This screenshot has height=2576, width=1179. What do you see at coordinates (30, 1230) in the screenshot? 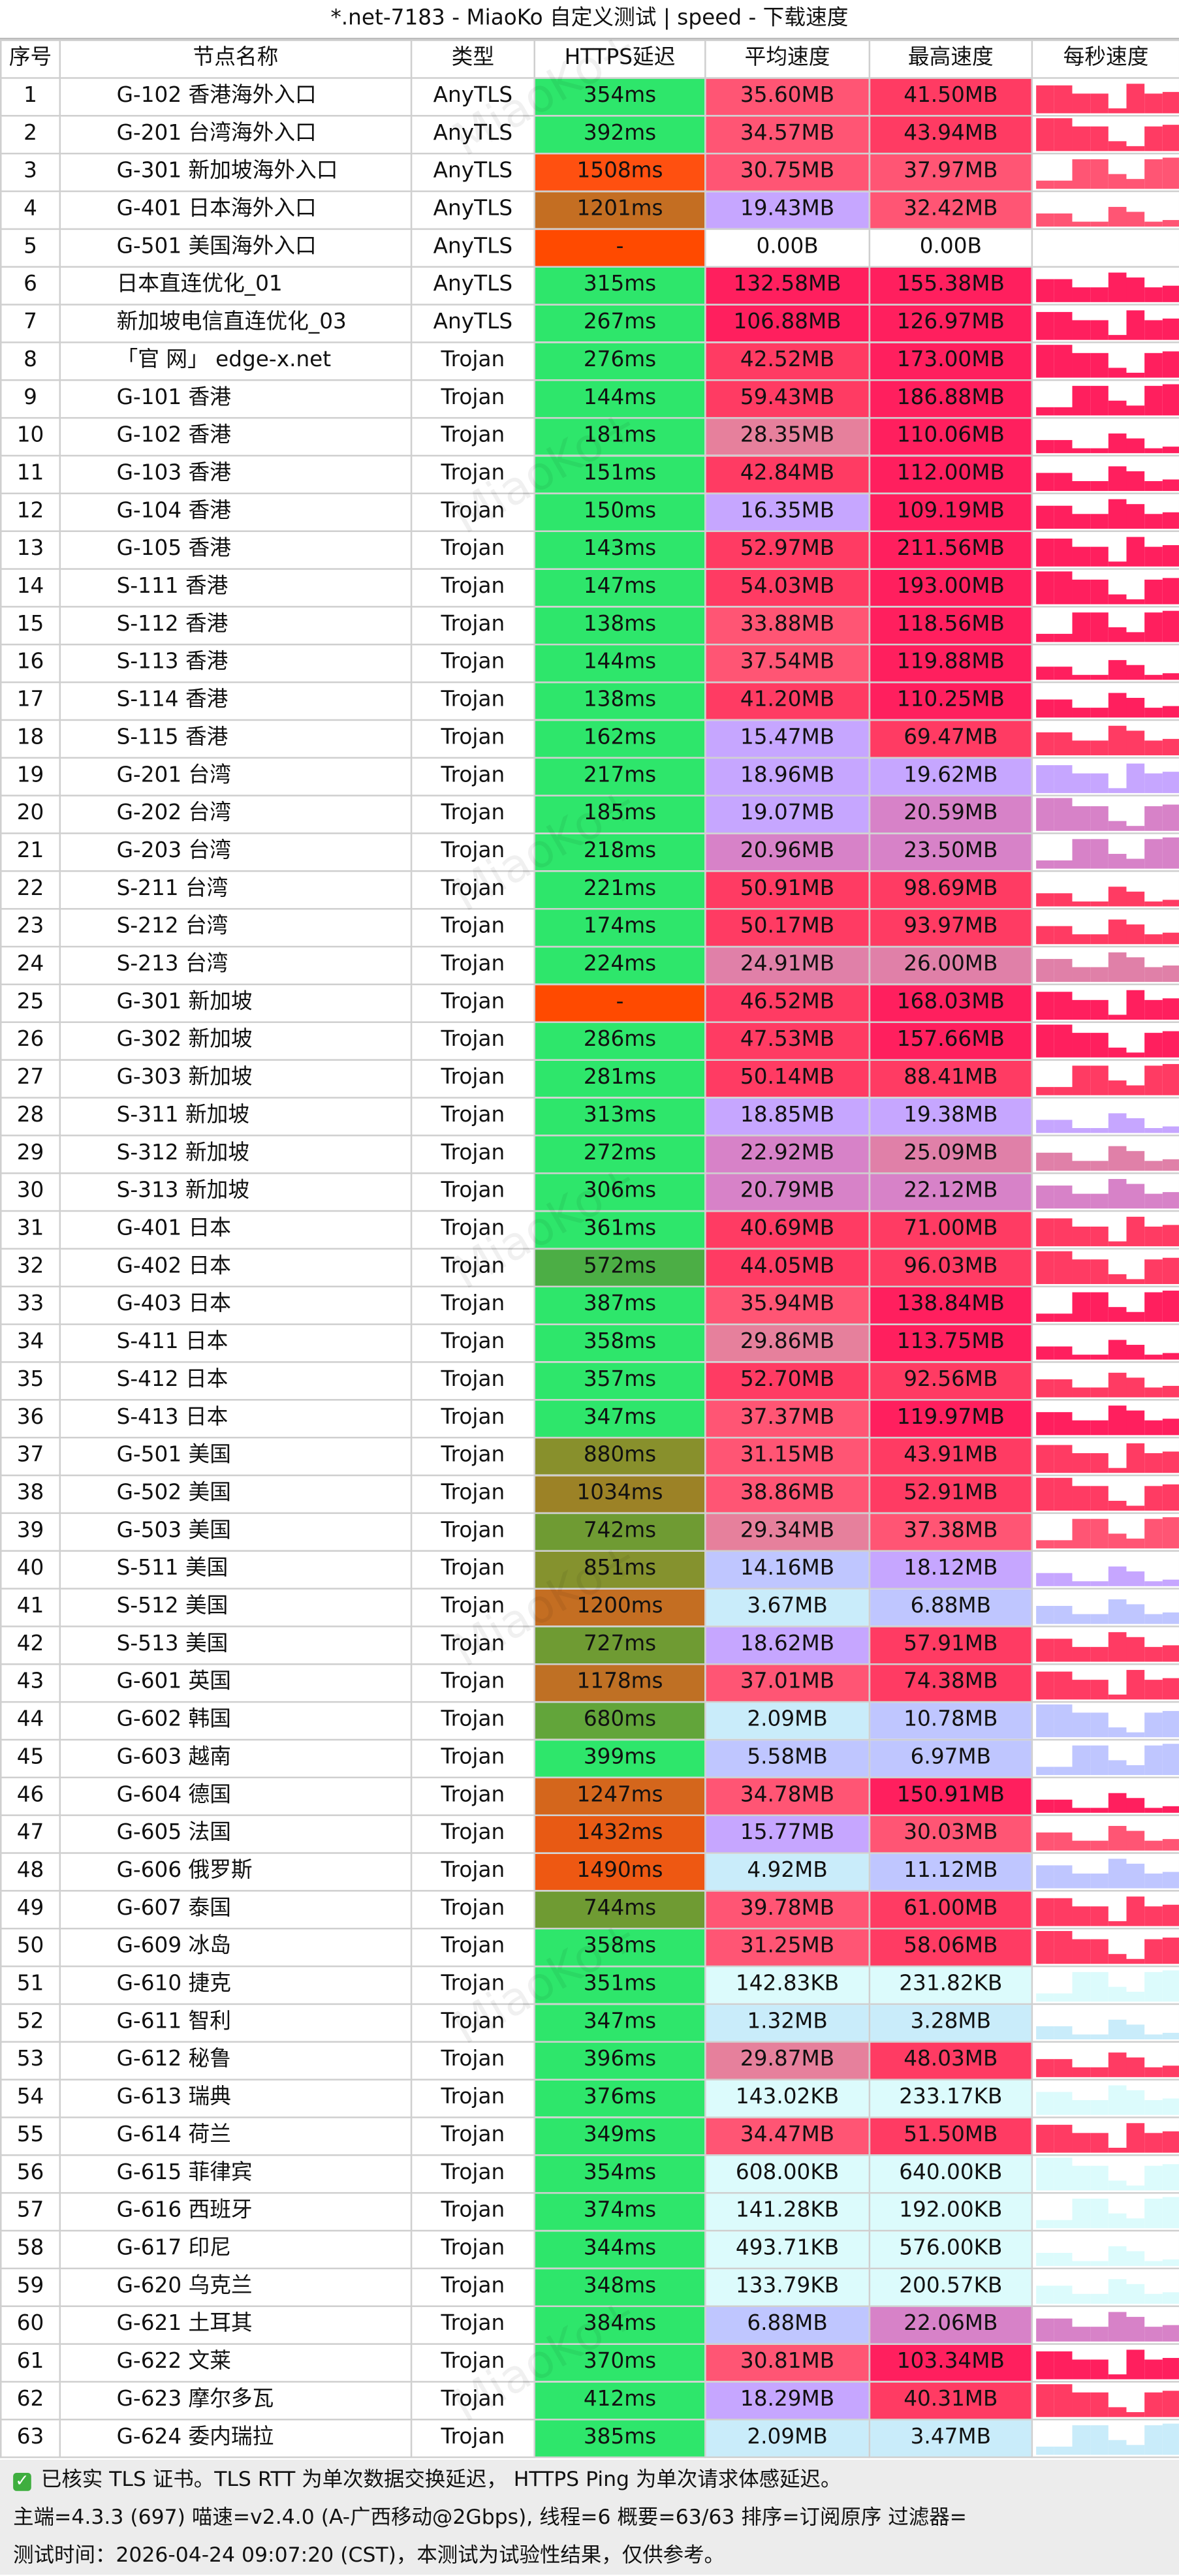
I see `index-cell: 31` at bounding box center [30, 1230].